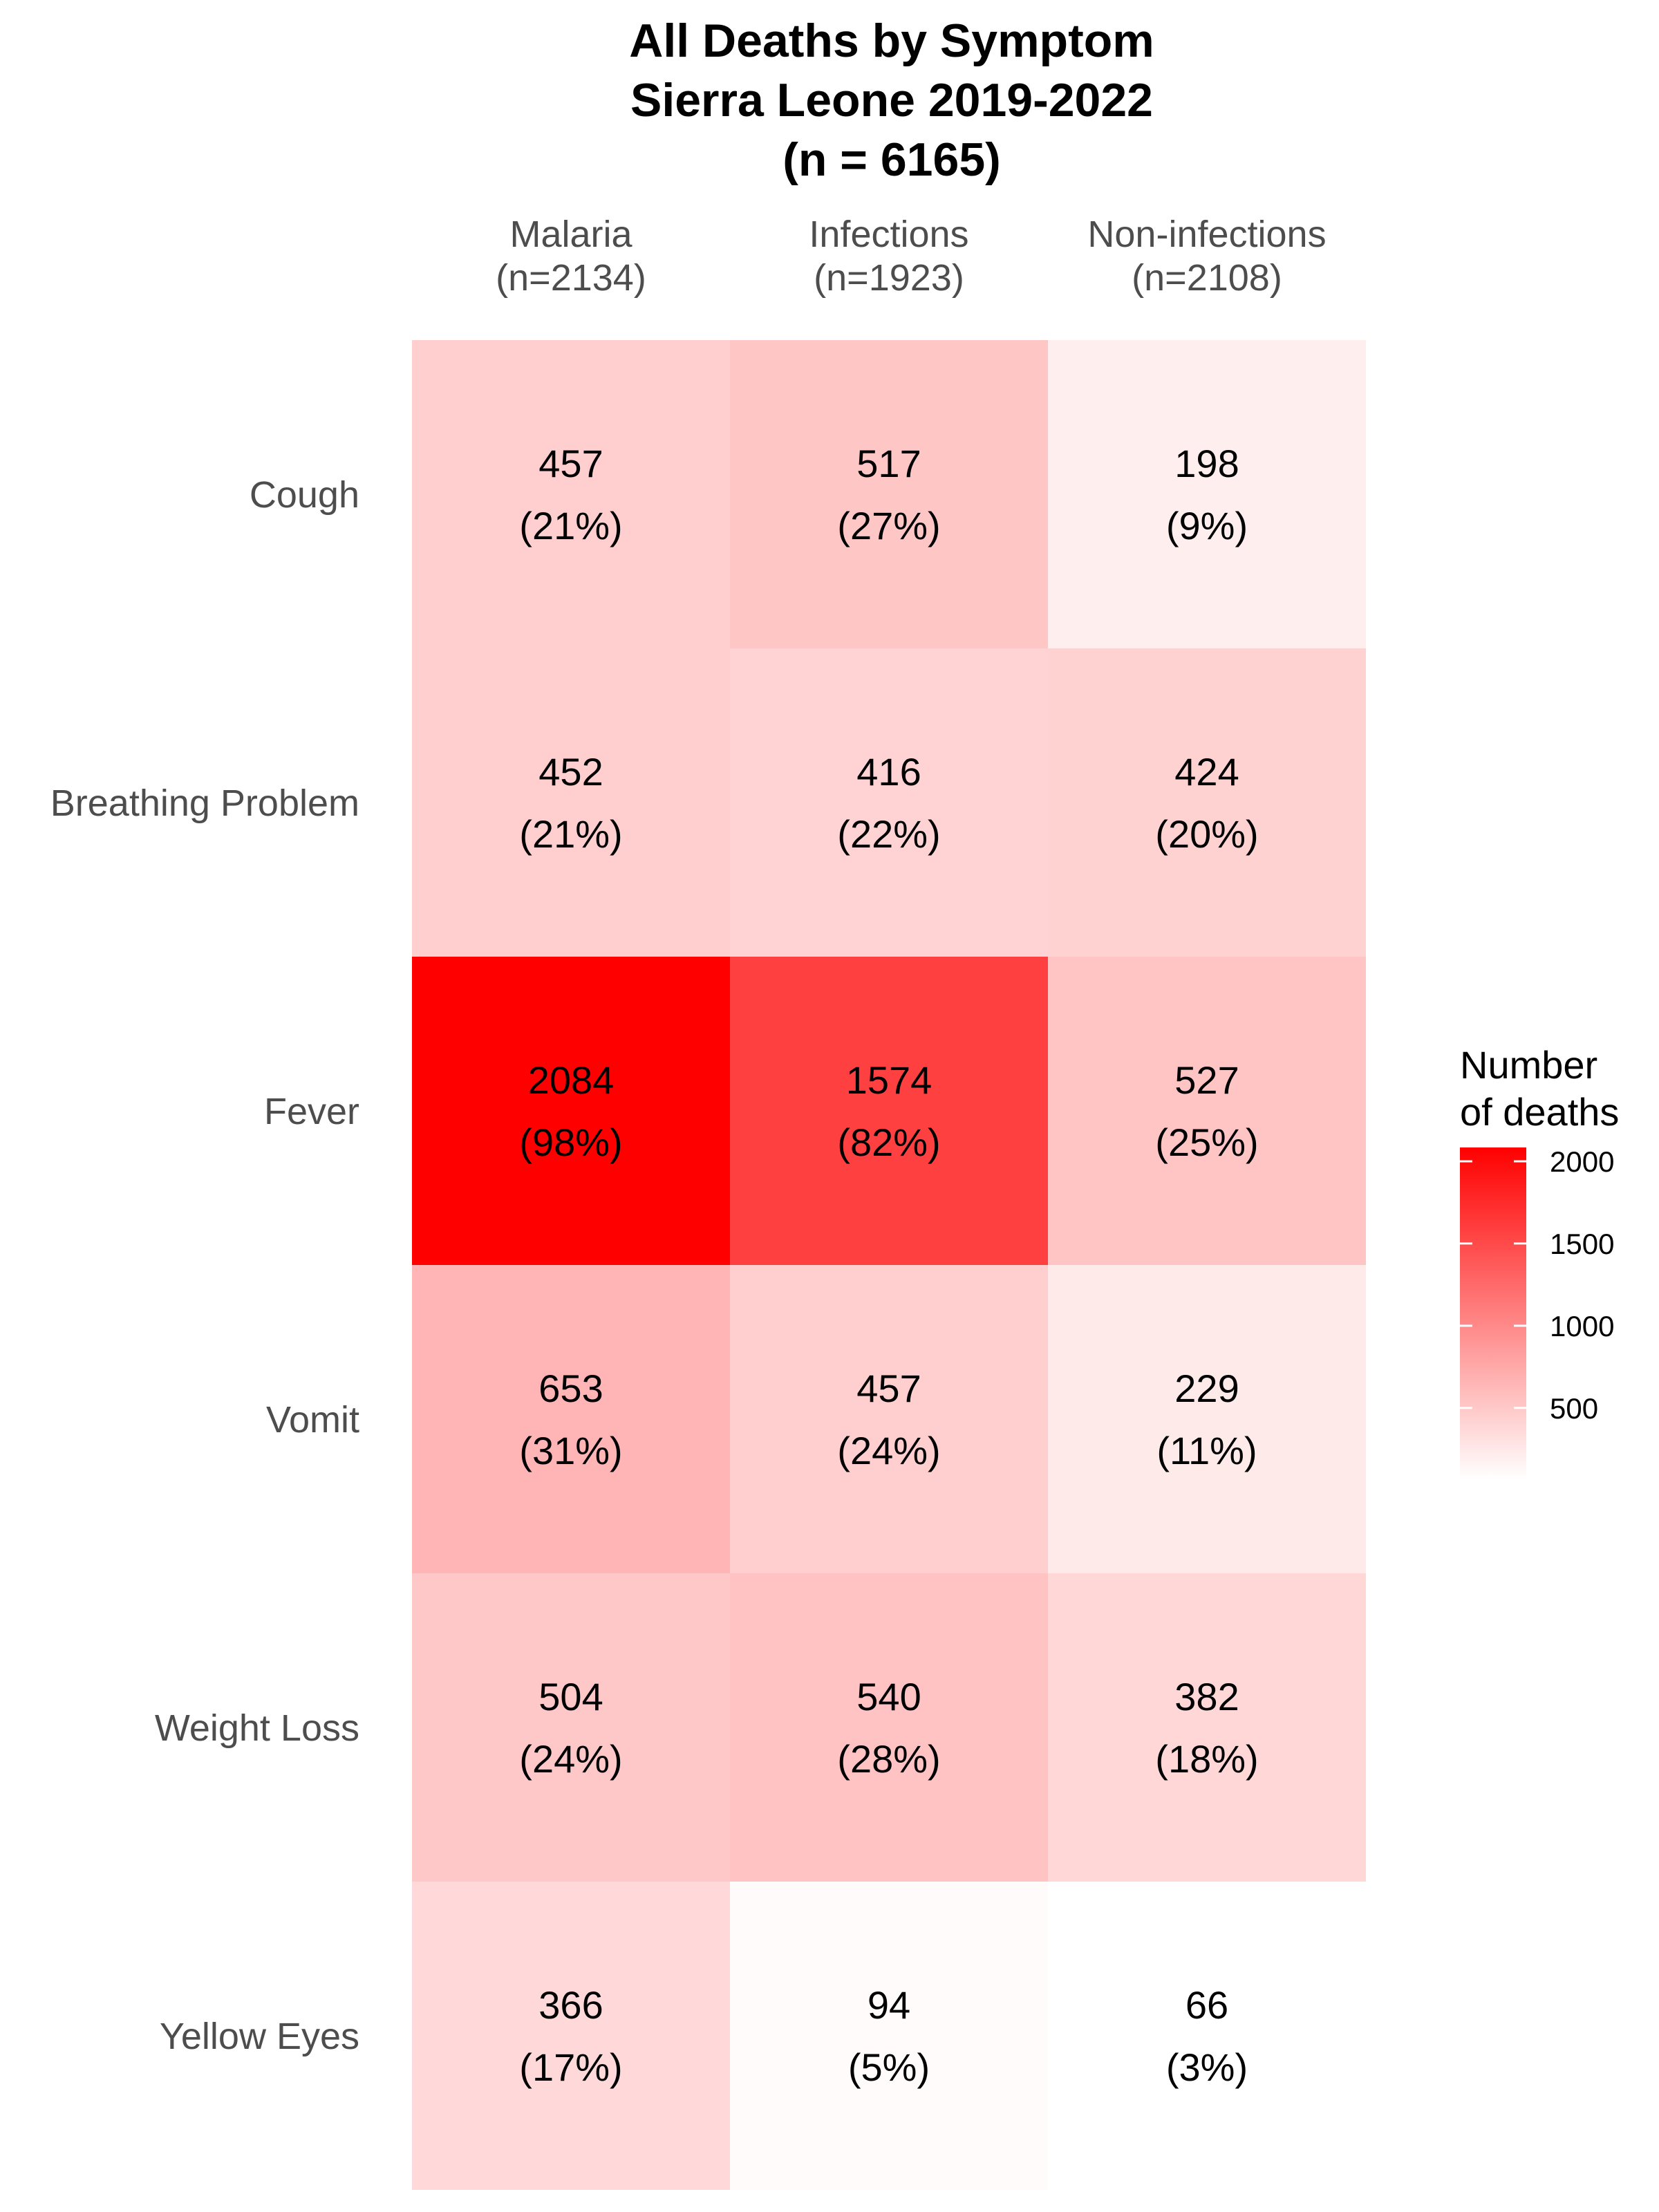 The image size is (1659, 2212). I want to click on row-label-3: Vomit, so click(313, 1420).